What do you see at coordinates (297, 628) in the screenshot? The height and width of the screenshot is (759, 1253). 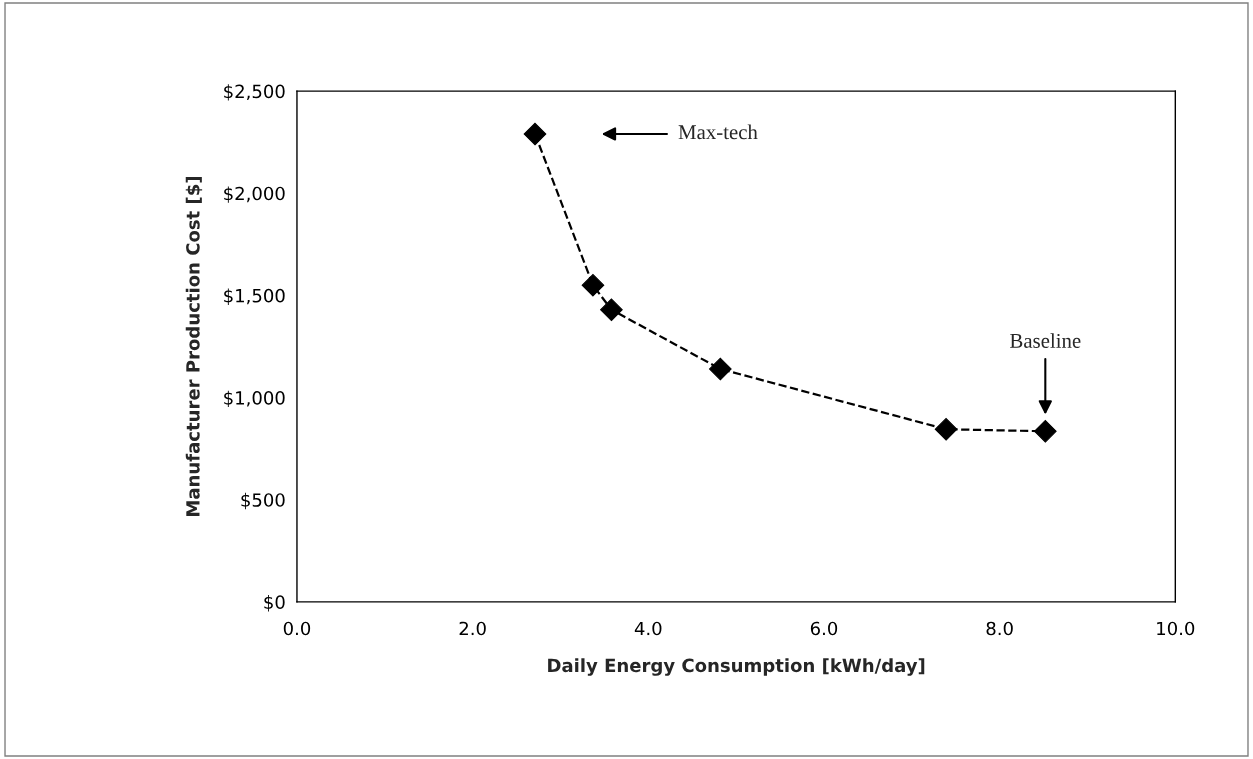 I see `x-tick-label: 0.0` at bounding box center [297, 628].